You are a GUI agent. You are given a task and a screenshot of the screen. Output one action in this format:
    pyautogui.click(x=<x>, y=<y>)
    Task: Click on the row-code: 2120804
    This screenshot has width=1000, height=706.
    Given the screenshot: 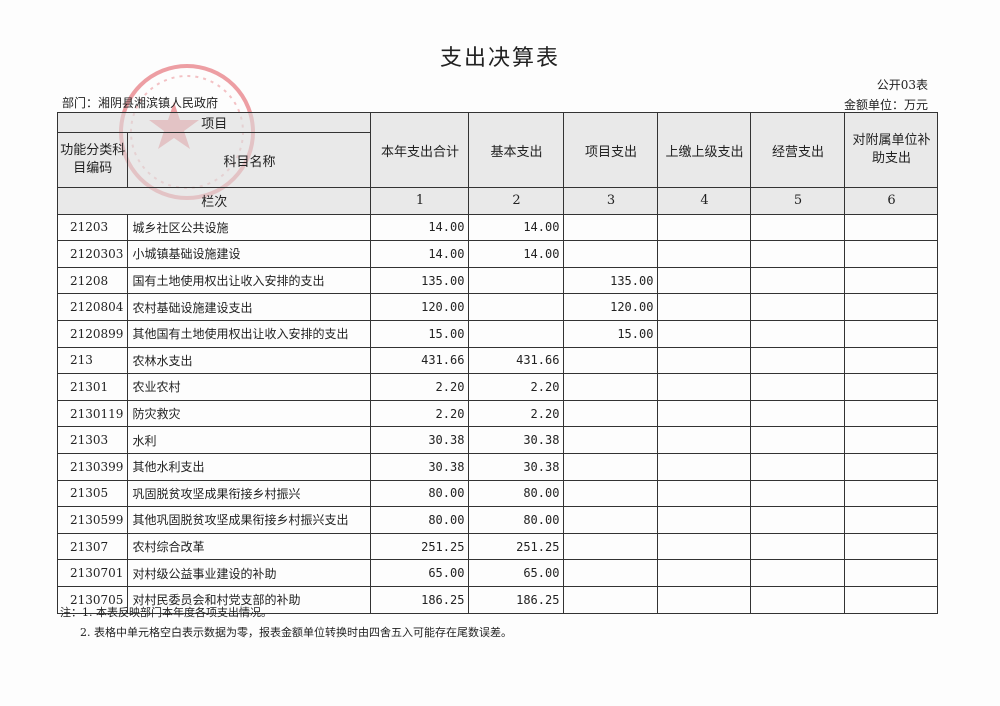 What is the action you would take?
    pyautogui.click(x=92, y=307)
    